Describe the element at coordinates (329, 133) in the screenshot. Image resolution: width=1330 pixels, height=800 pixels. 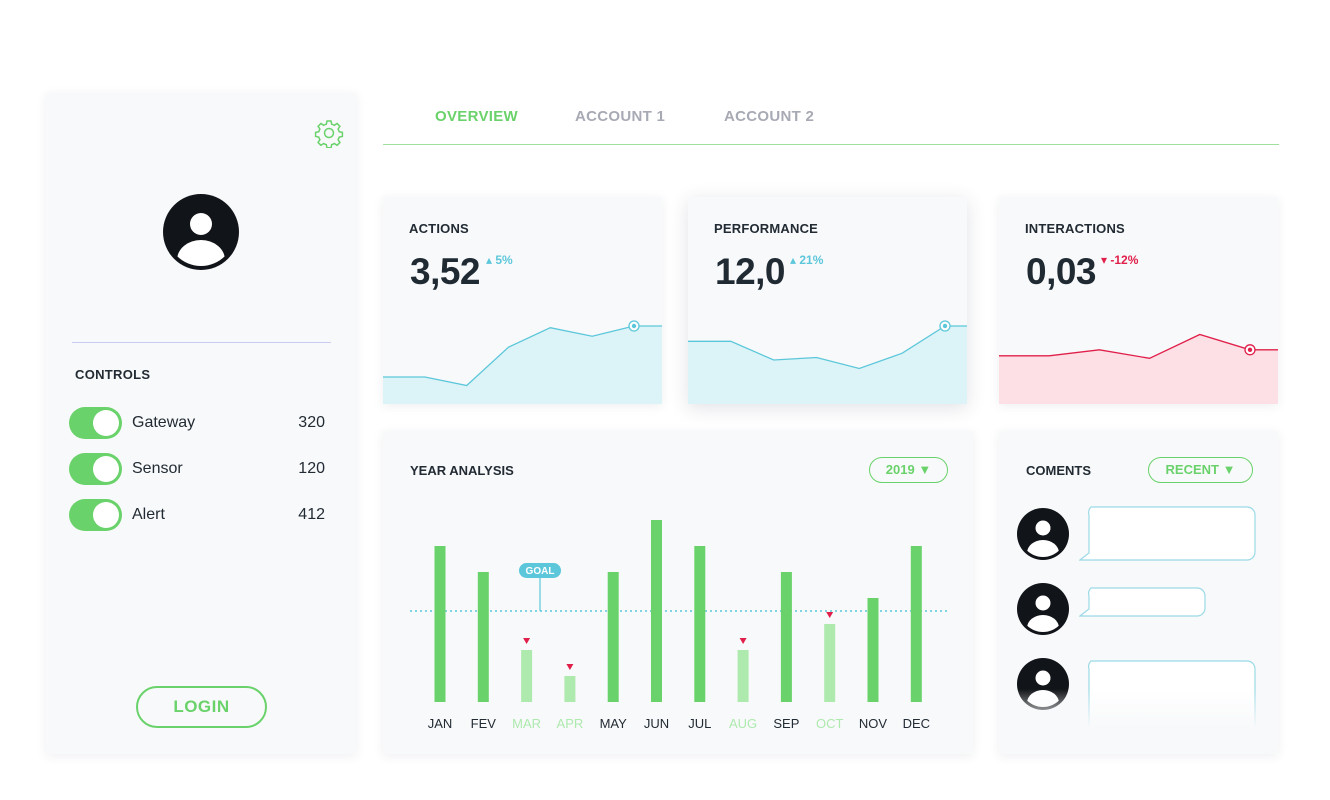
I see `gear-icon` at that location.